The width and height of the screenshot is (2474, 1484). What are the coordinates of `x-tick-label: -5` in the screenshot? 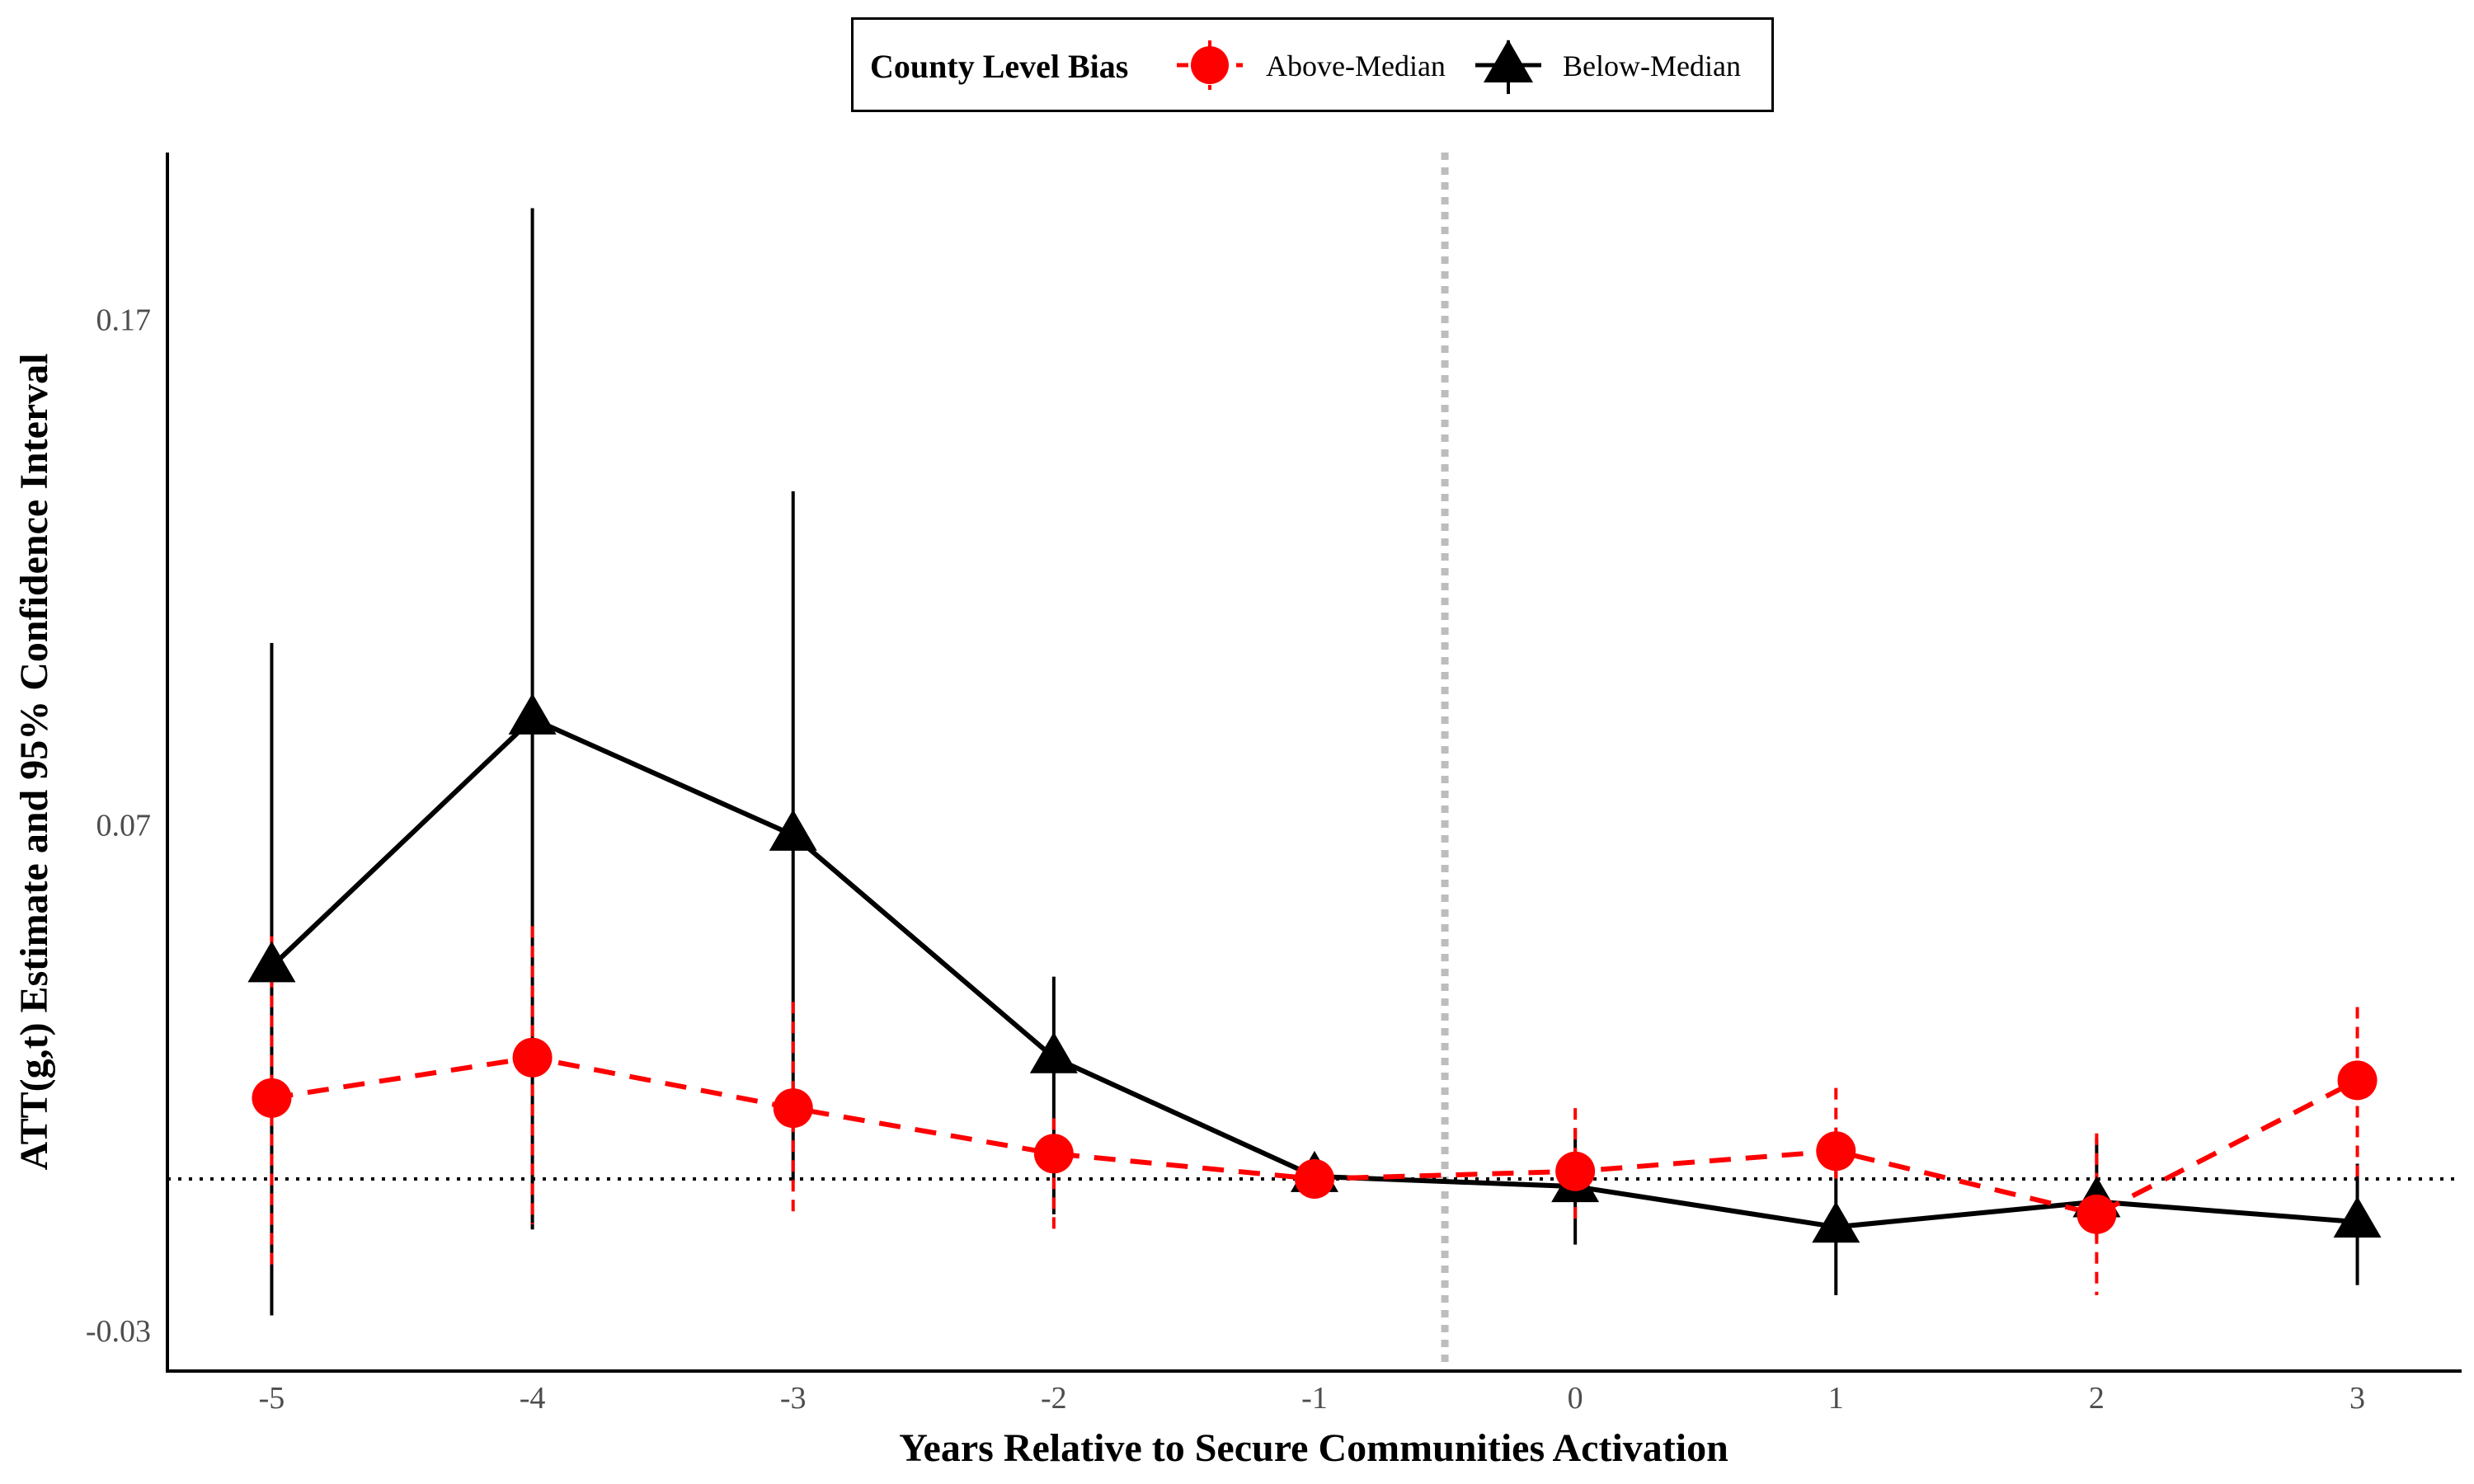 It's located at (272, 1398).